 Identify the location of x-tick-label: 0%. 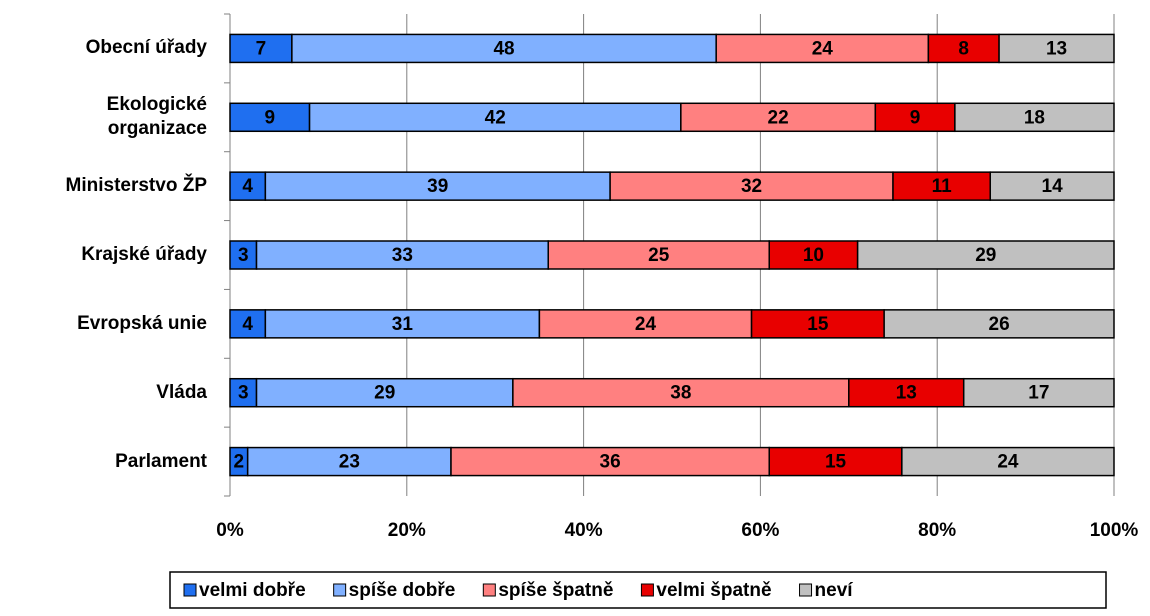
(230, 530).